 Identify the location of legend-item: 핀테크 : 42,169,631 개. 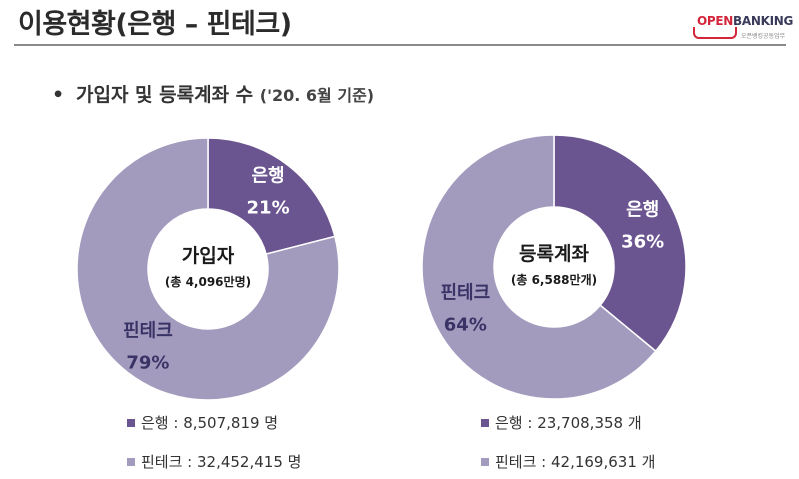
(568, 461).